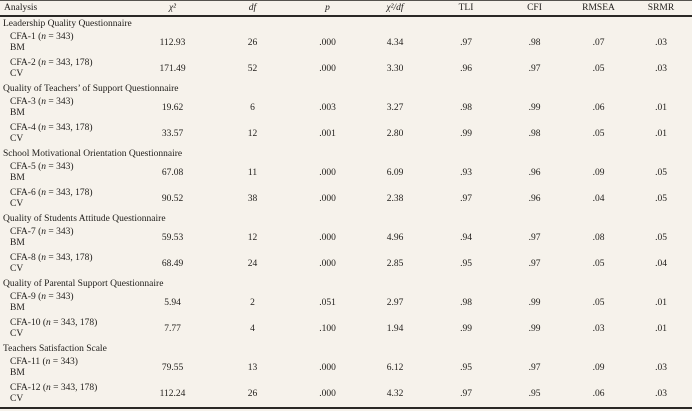  Describe the element at coordinates (395, 8) in the screenshot. I see `col-header-chi2-df: χ²/df` at that location.